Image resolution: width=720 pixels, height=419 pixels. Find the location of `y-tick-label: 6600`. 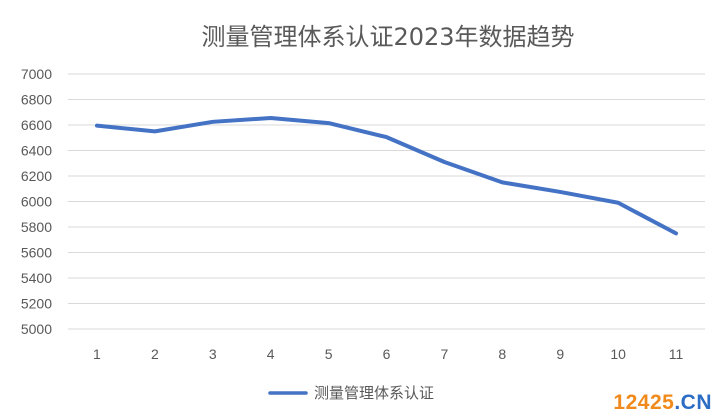

y-tick-label: 6600 is located at coordinates (36, 125).